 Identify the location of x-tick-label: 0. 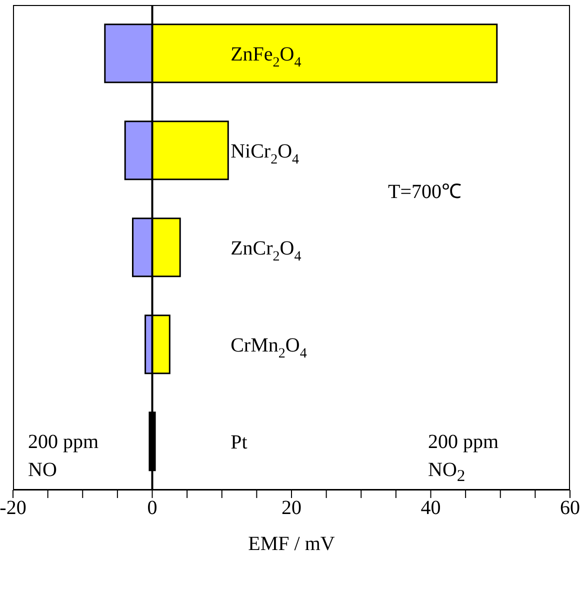
(152, 508).